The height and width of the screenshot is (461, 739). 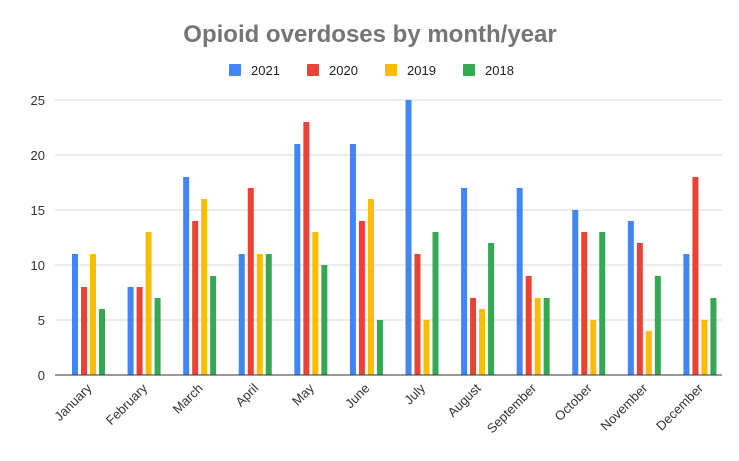 What do you see at coordinates (250, 281) in the screenshot?
I see `bar-april-2020` at bounding box center [250, 281].